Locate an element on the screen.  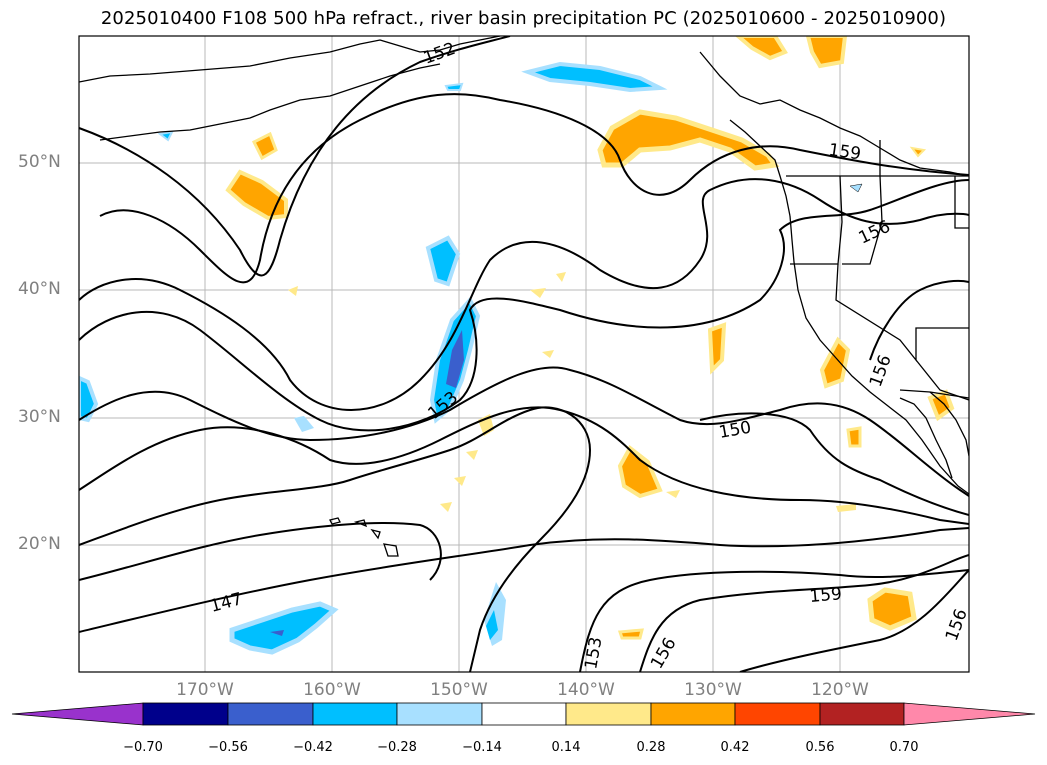
coast-aleutians is located at coordinates (270, 102).